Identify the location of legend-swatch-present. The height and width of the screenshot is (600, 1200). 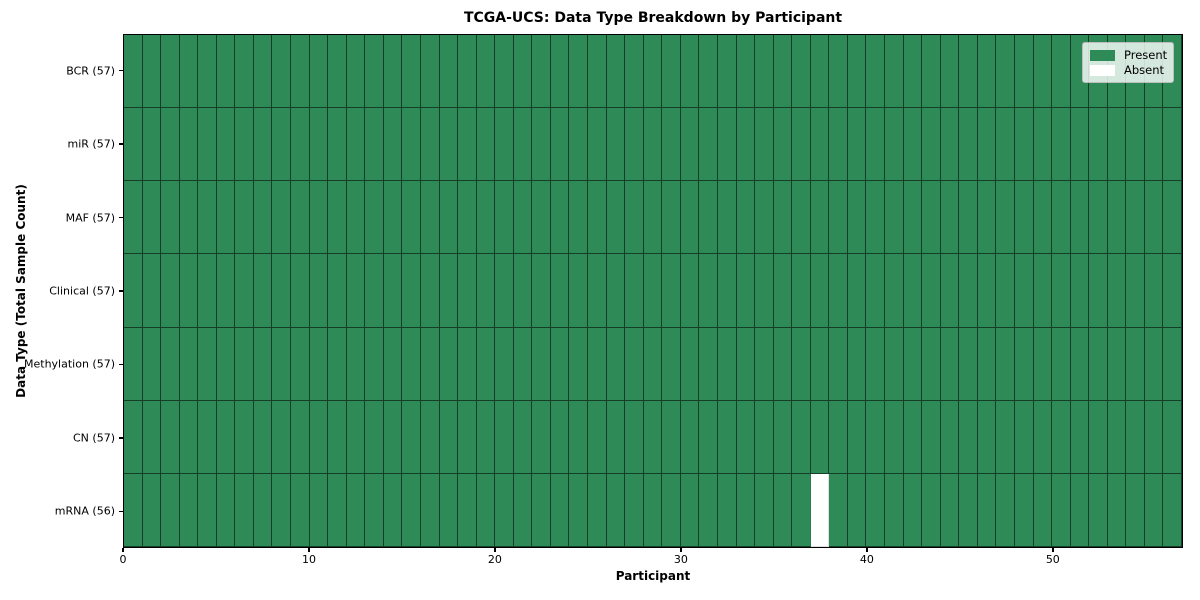
(1102, 55).